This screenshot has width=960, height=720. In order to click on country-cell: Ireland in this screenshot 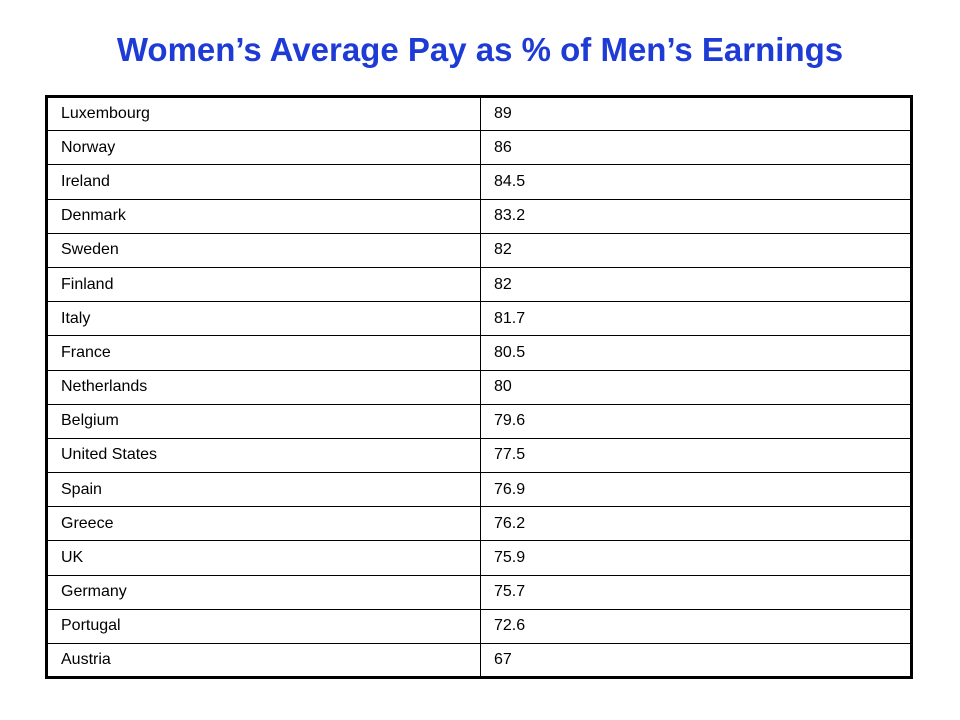, I will do `click(263, 182)`.